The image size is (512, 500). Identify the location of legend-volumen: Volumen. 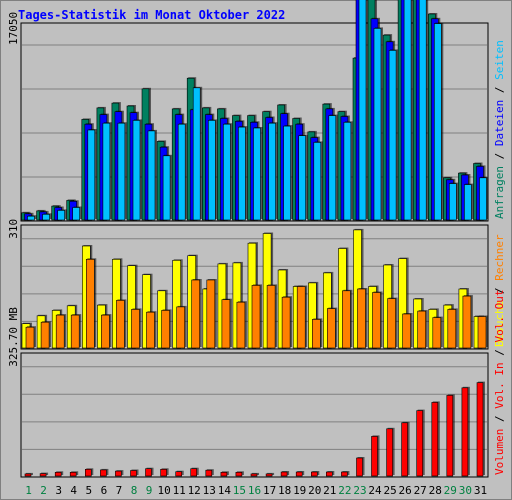
(499, 452).